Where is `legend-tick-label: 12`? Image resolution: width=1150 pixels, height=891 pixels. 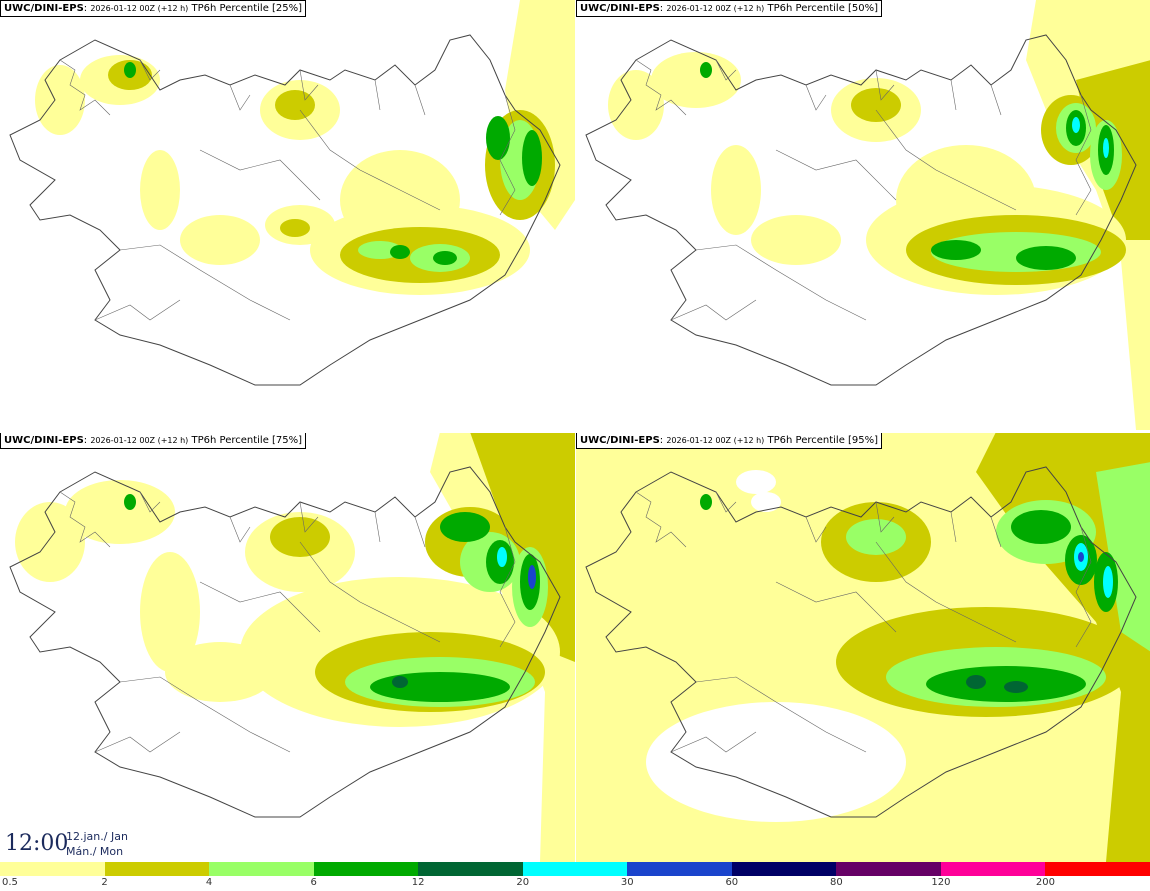
legend-tick-label: 12 is located at coordinates (418, 882).